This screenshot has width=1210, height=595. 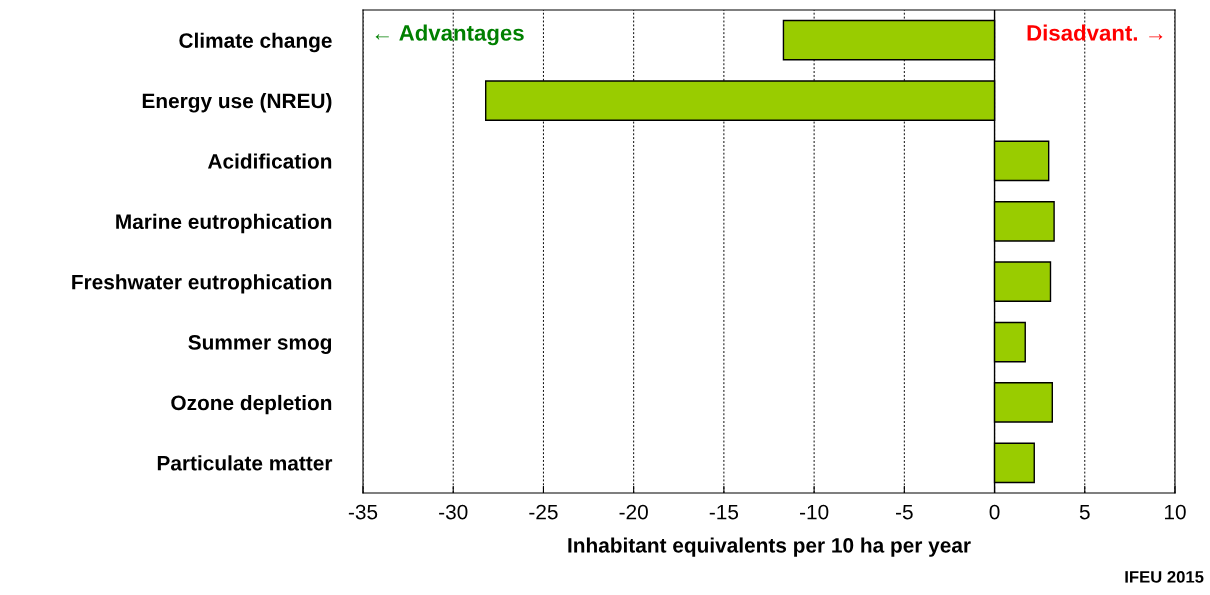 What do you see at coordinates (251, 404) in the screenshot?
I see `y-tick-label: Ozone depletion` at bounding box center [251, 404].